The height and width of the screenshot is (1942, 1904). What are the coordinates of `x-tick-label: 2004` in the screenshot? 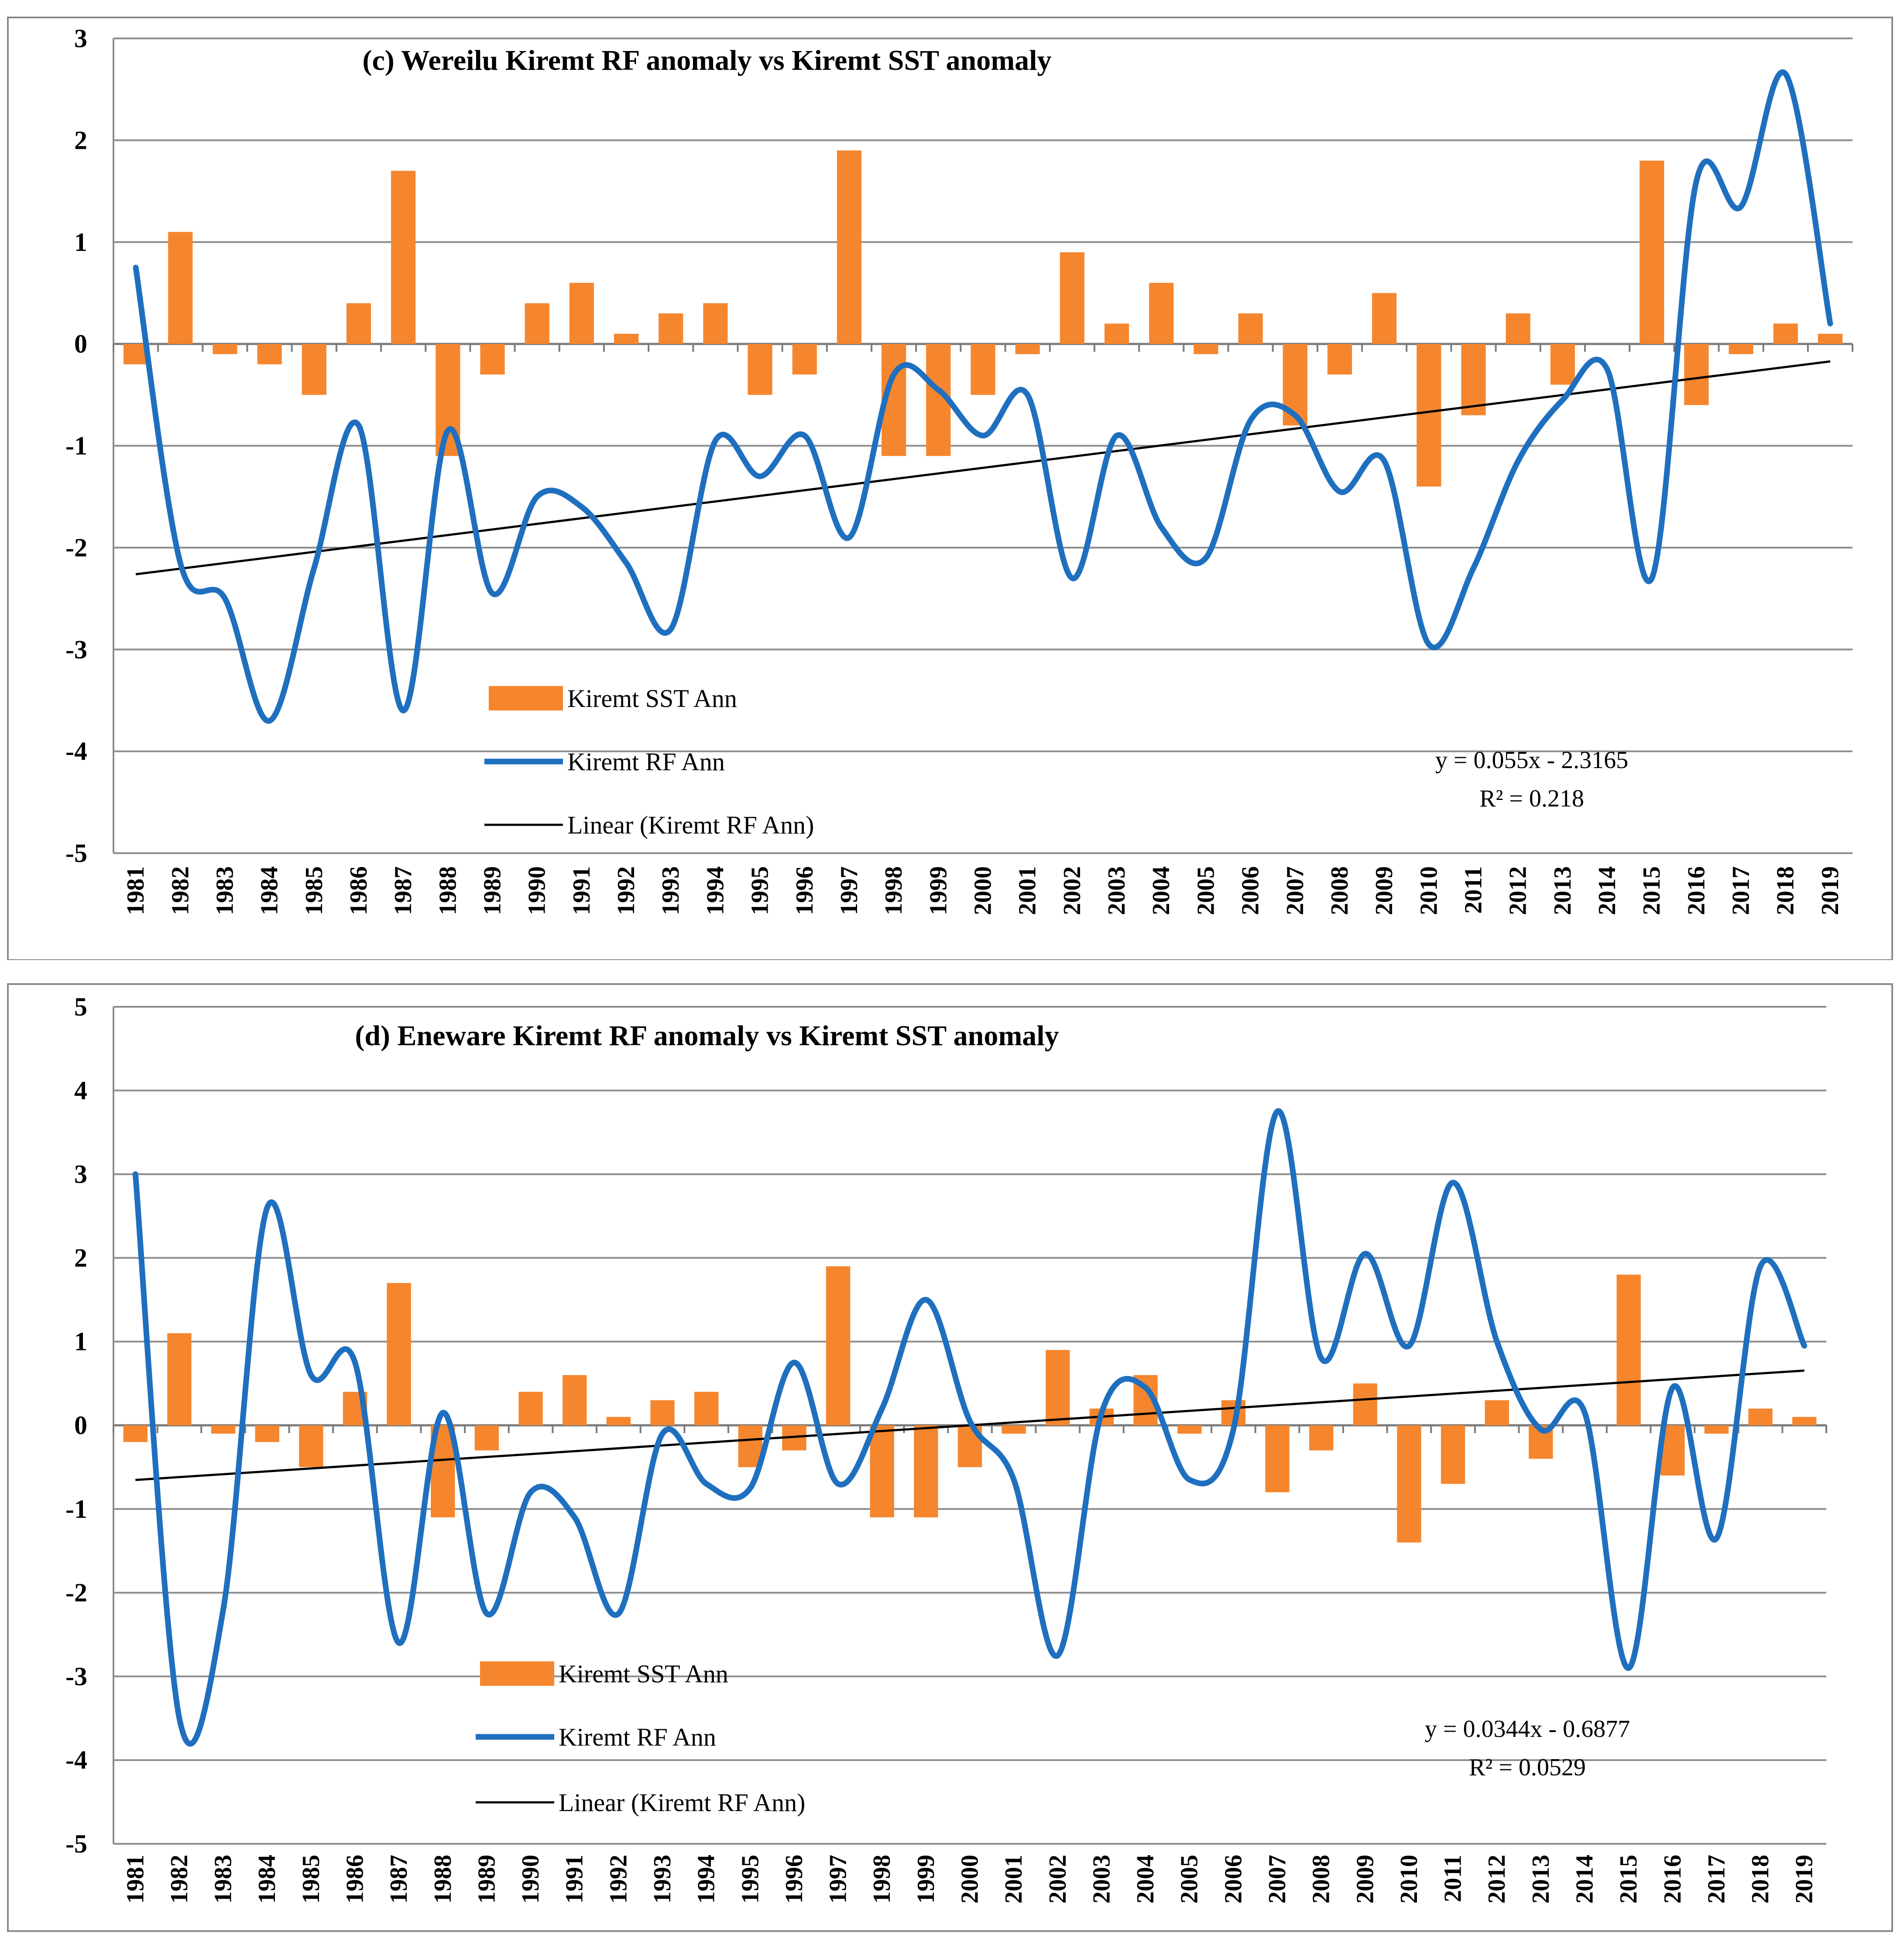 It's located at (1161, 890).